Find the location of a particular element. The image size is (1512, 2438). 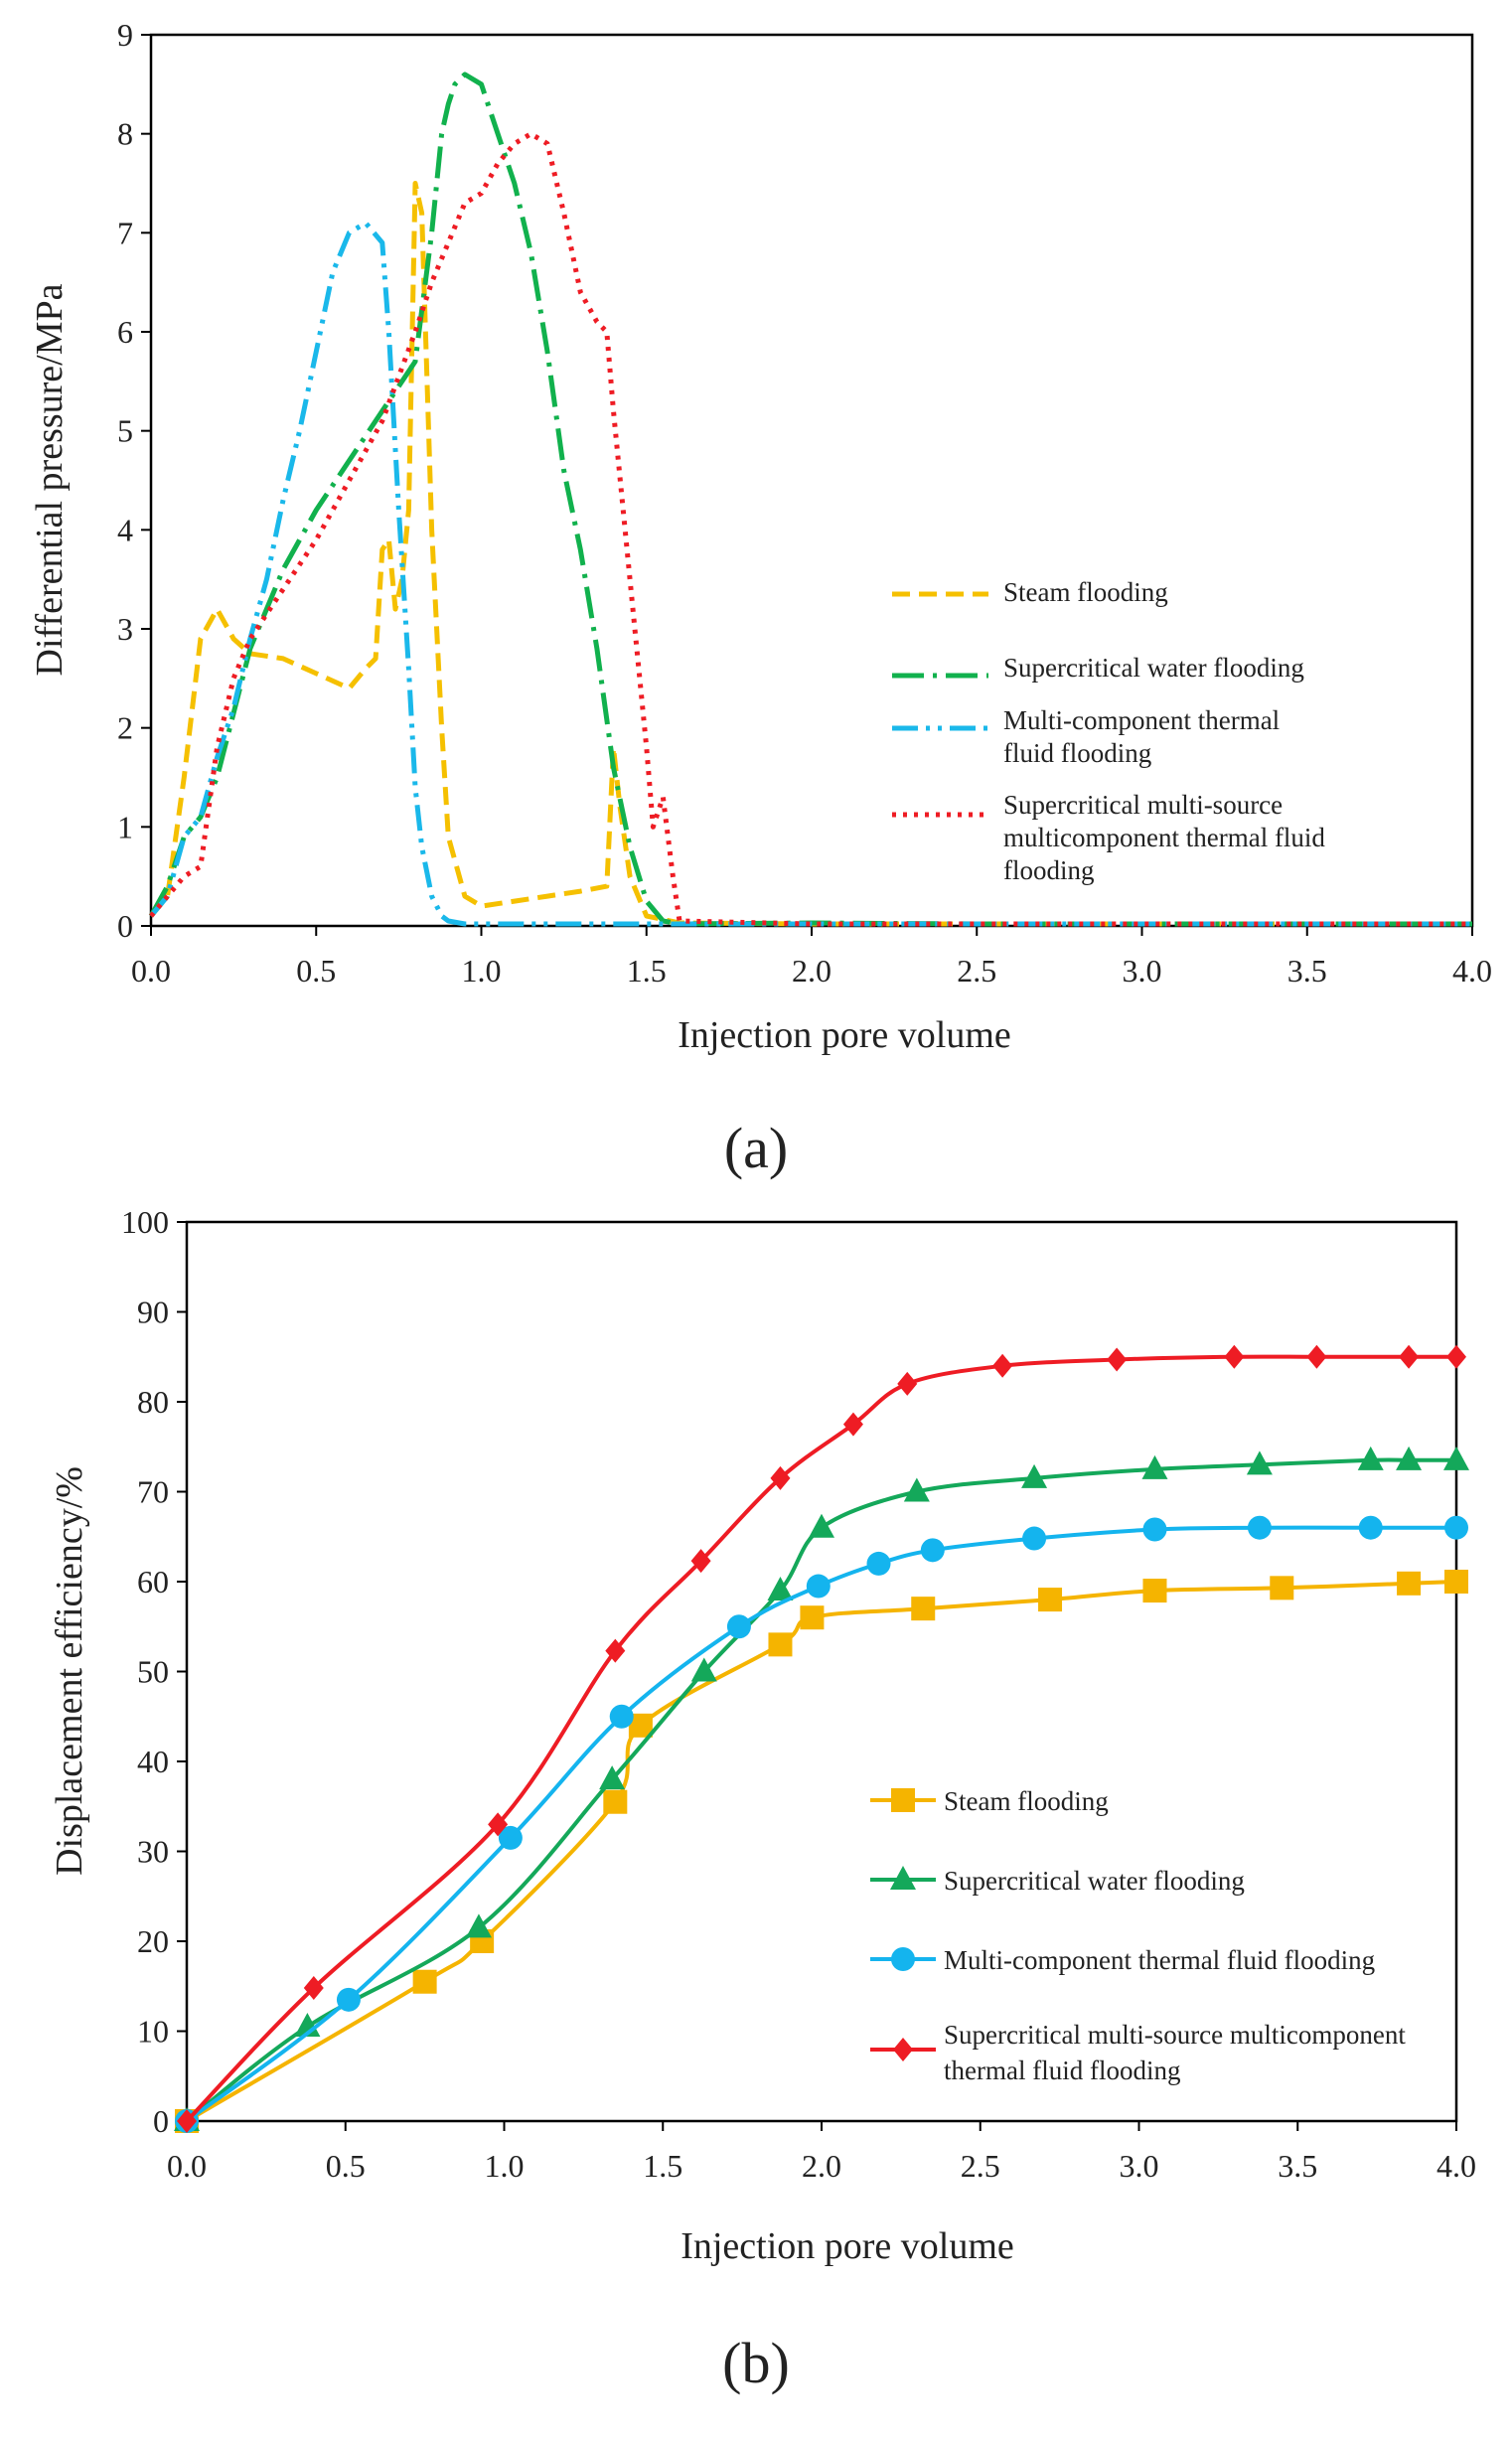

chart-b-legend-label: Steam flooding is located at coordinates (1026, 1801).